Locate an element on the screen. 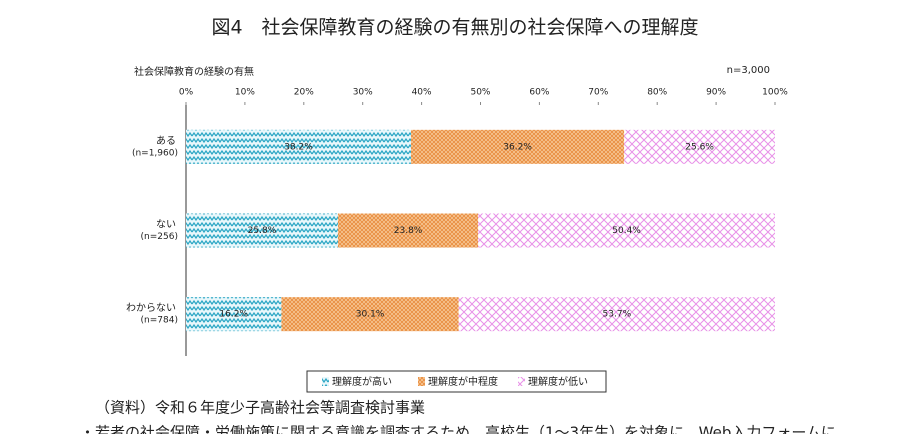  x-tick-label: 20% is located at coordinates (304, 93).